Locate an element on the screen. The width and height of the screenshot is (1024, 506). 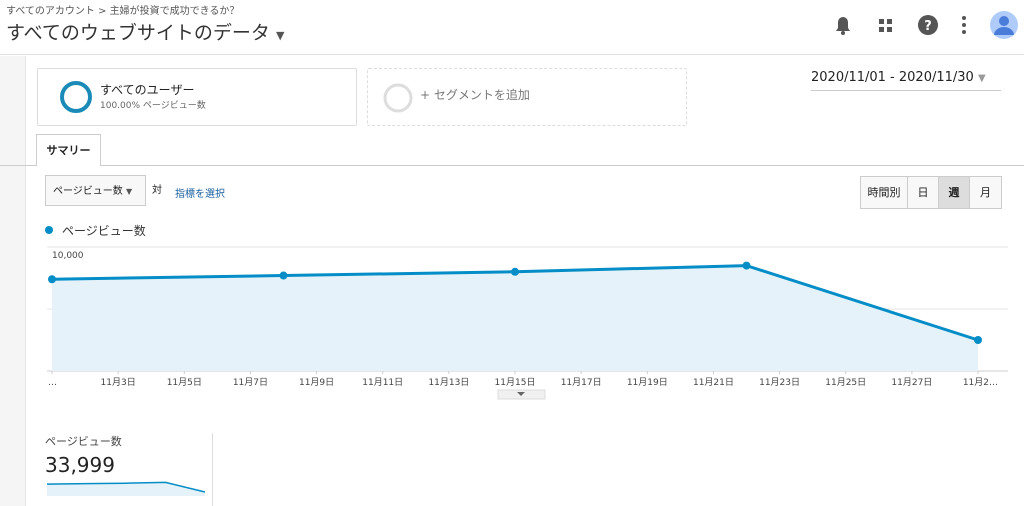
period-button: 日 is located at coordinates (923, 192).